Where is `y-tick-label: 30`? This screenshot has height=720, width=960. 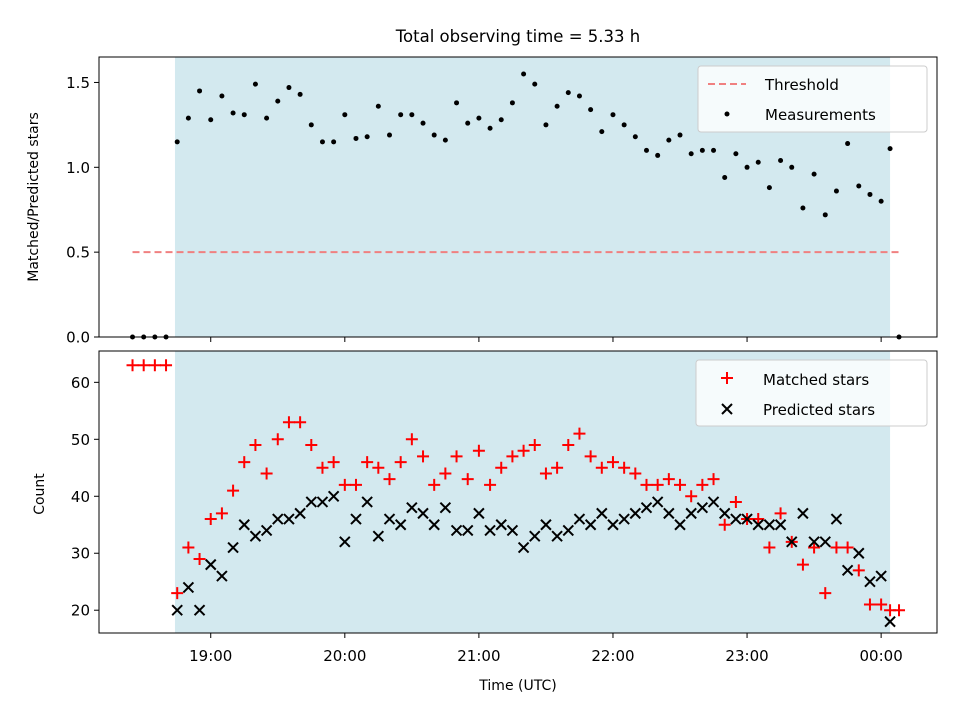 y-tick-label: 30 is located at coordinates (80, 554).